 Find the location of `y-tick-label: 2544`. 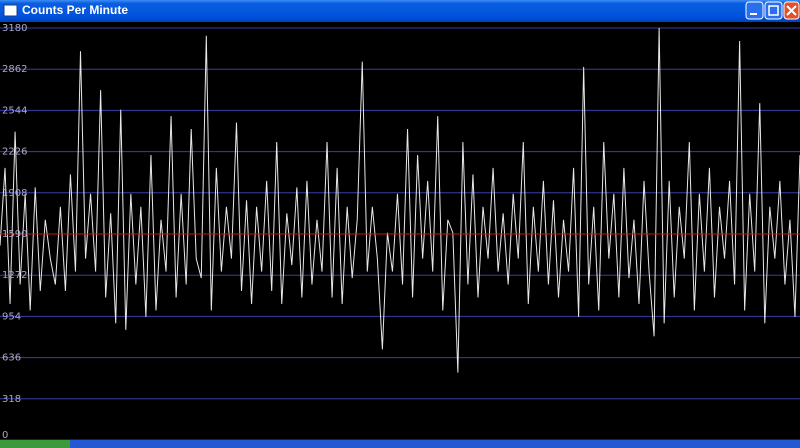

y-tick-label: 2544 is located at coordinates (14, 110).